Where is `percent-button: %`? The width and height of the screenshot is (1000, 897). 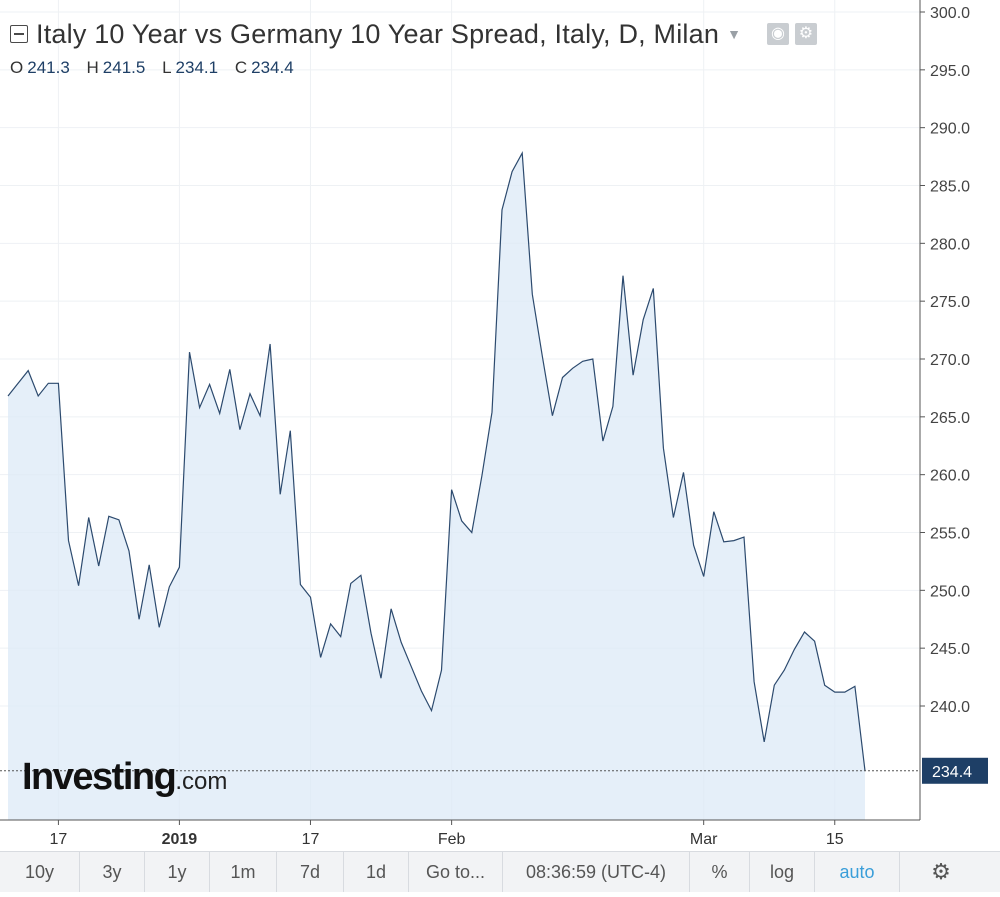 percent-button: % is located at coordinates (720, 872).